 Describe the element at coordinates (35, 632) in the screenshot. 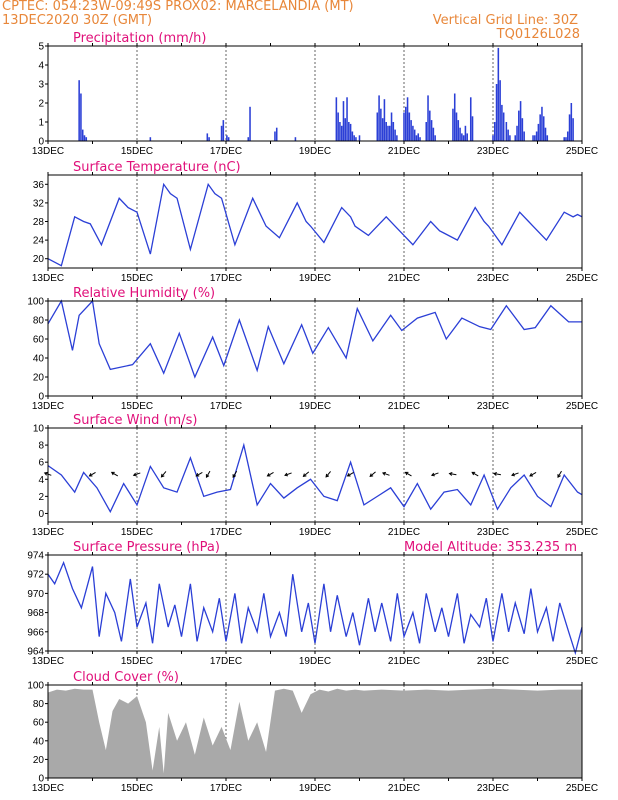

I see `y-tick-label: 966` at that location.